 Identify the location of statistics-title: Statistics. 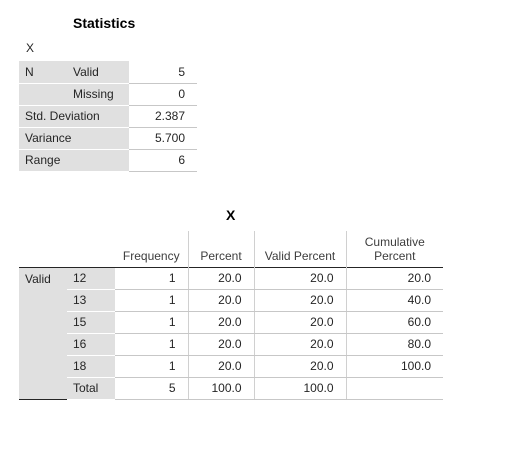
(104, 23).